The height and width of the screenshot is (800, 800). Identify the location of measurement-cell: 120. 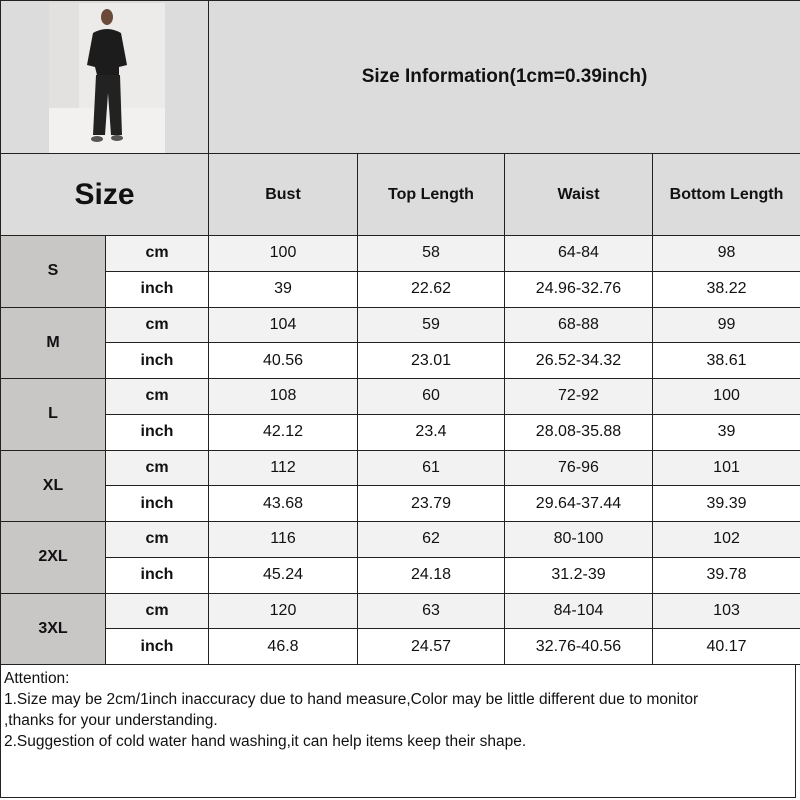
(283, 611).